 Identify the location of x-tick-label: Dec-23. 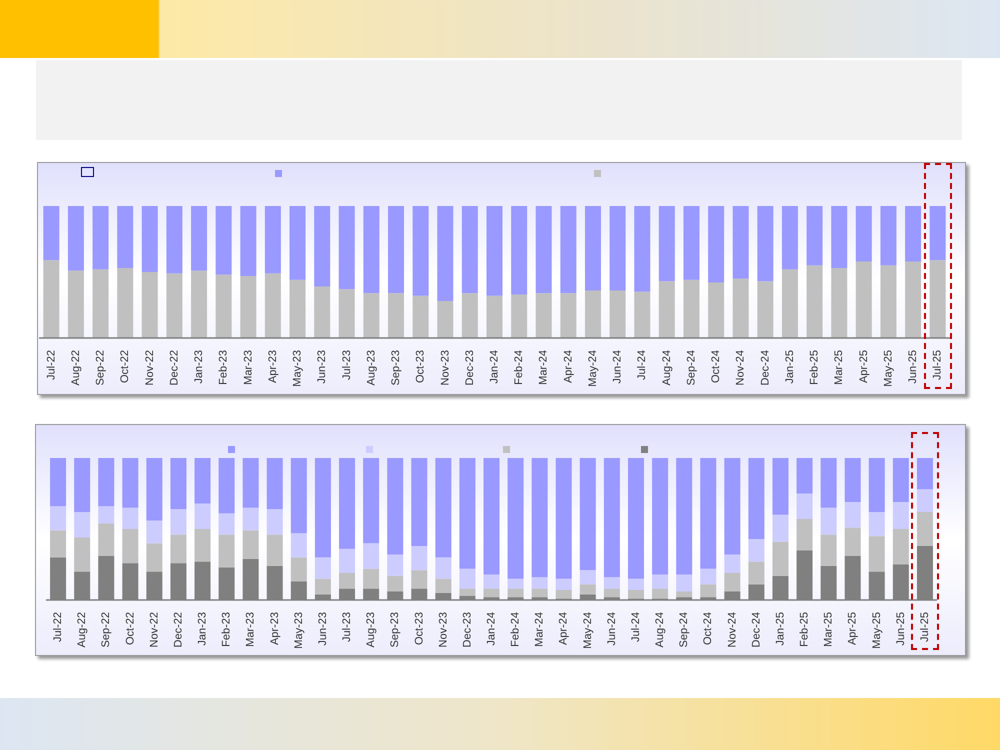
(470, 368).